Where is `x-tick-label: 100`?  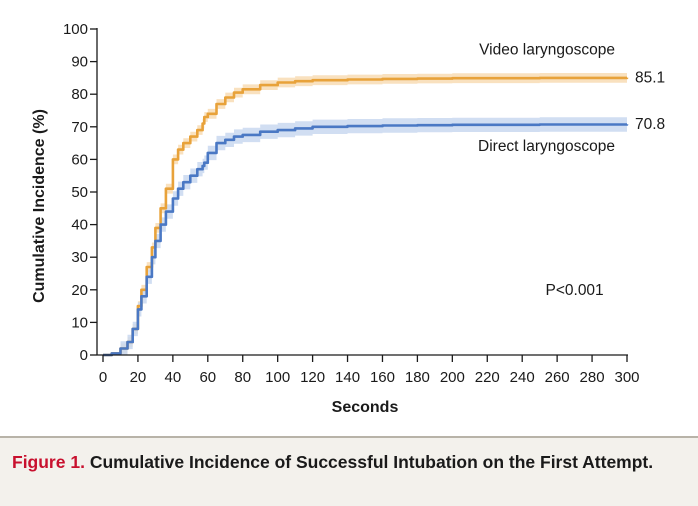 x-tick-label: 100 is located at coordinates (277, 377).